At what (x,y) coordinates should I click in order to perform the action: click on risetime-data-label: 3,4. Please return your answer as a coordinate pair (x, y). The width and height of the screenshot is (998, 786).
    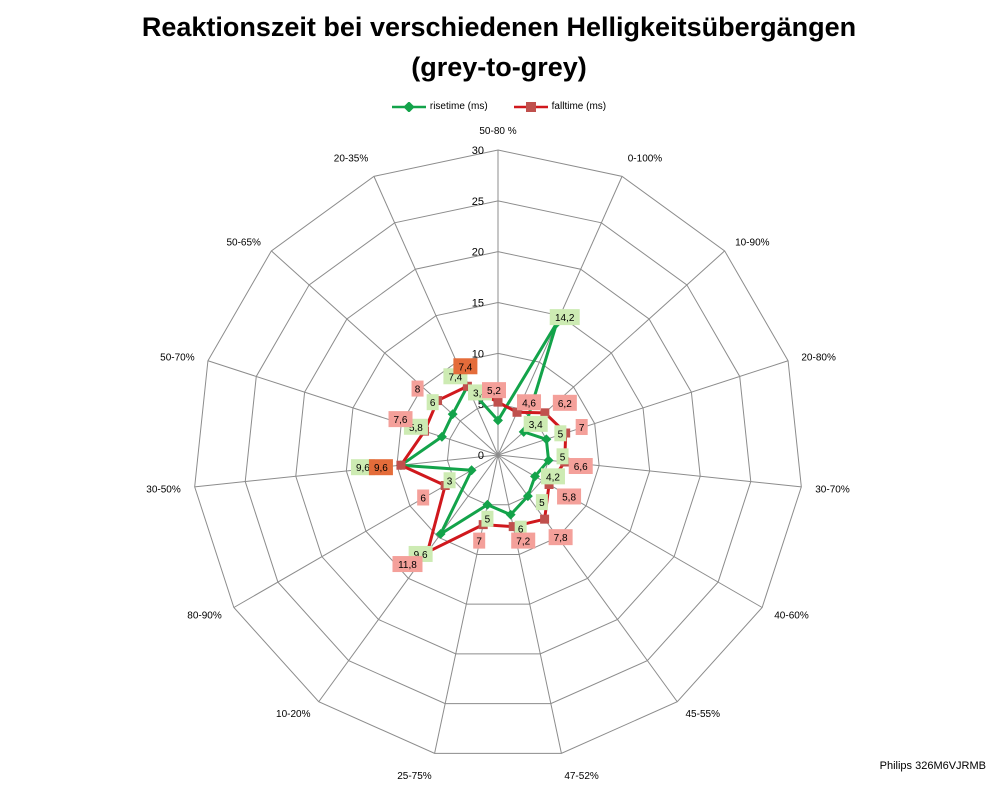
    Looking at the image, I should click on (480, 393).